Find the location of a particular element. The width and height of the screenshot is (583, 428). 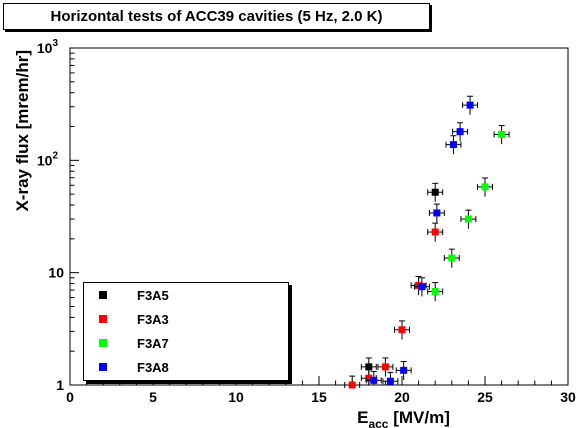

legend-swatch-f3a5 is located at coordinates (103, 295).